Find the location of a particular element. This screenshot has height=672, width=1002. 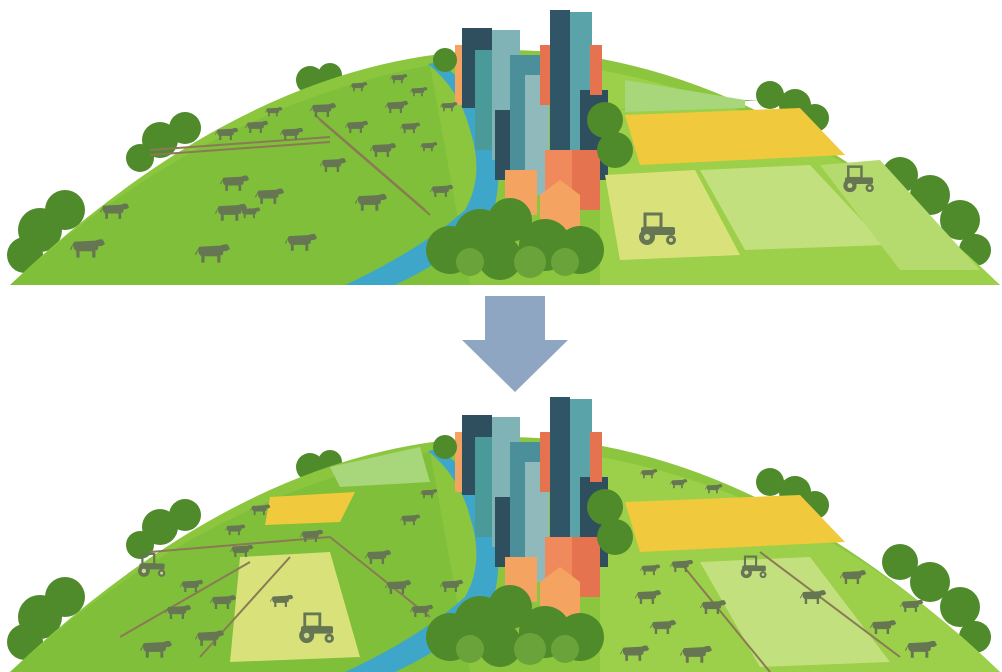

arrow is located at coordinates (515, 344).